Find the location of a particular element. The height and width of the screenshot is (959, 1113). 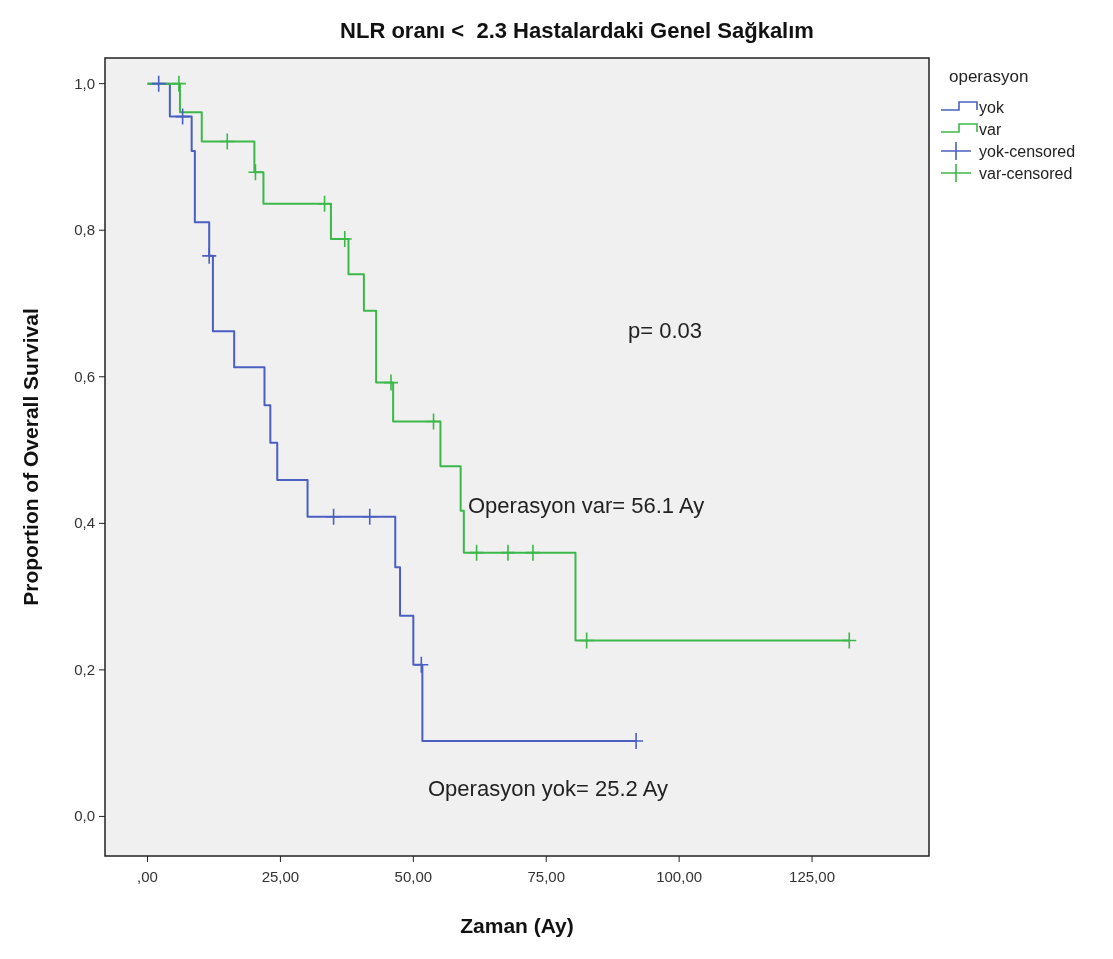

y-tick-label: 0,6 is located at coordinates (84, 376).